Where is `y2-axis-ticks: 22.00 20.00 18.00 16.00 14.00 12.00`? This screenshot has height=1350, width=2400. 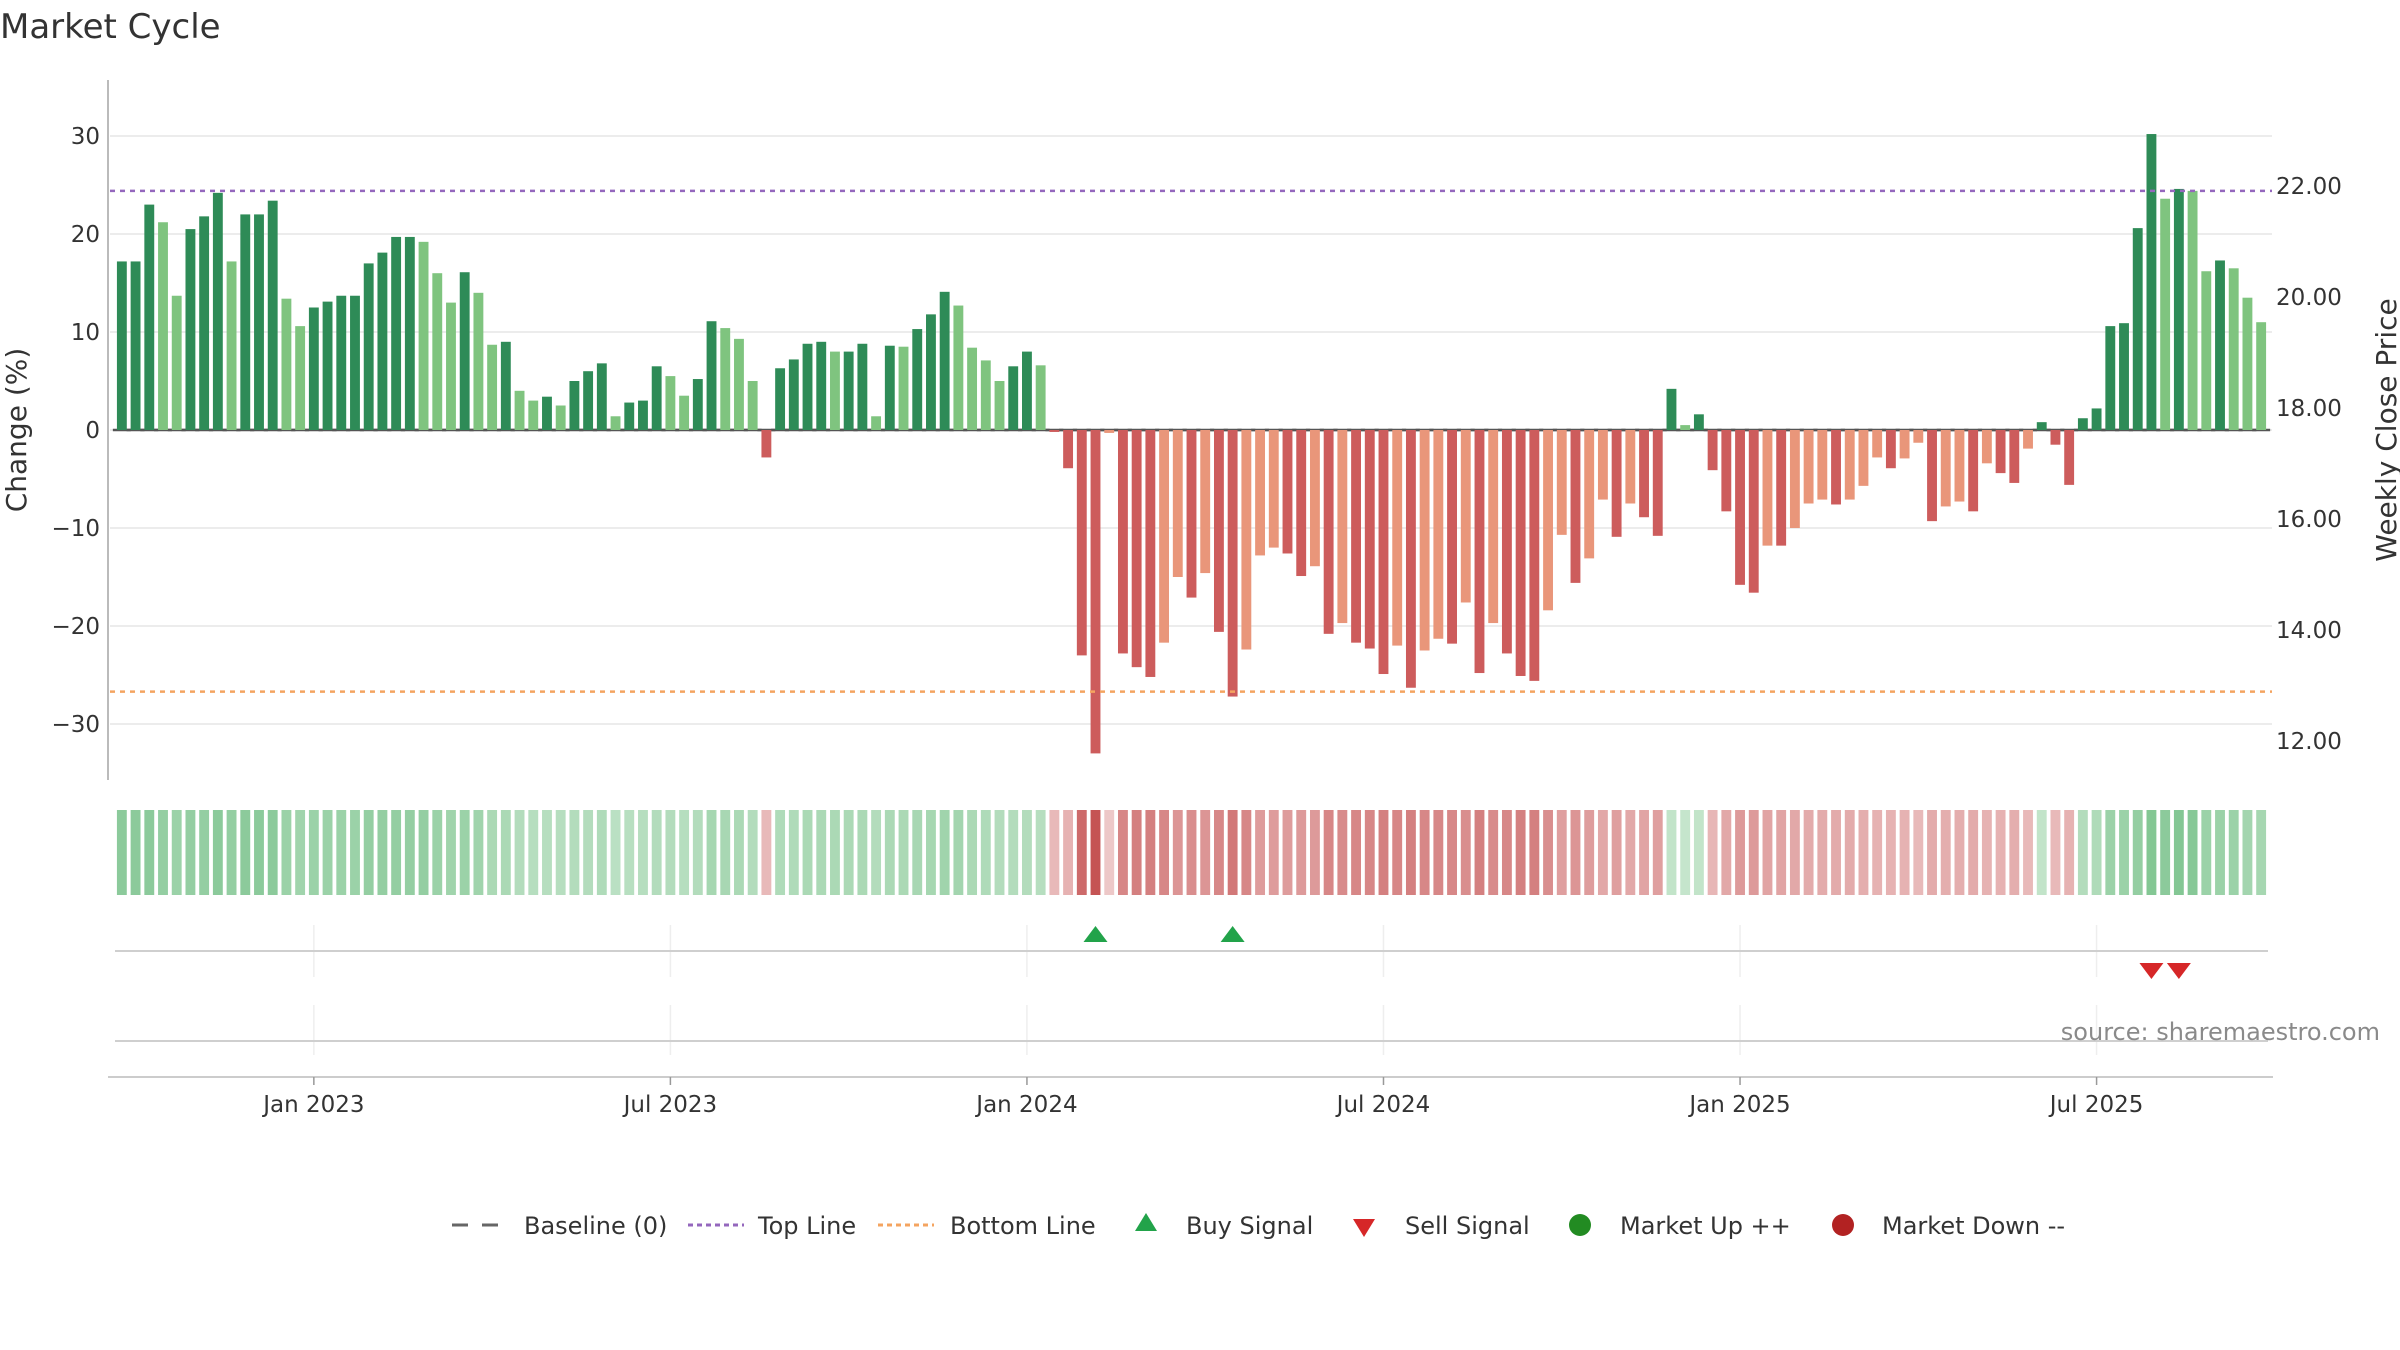
y2-axis-ticks: 22.00 20.00 18.00 16.00 14.00 12.00 is located at coordinates (2309, 464).